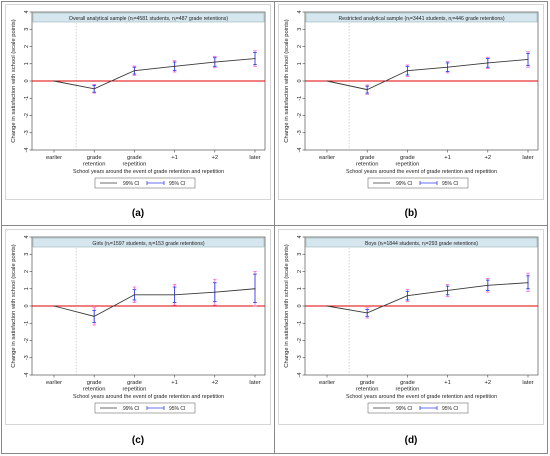  Describe the element at coordinates (138, 440) in the screenshot. I see `panel-label-c: (c)` at that location.